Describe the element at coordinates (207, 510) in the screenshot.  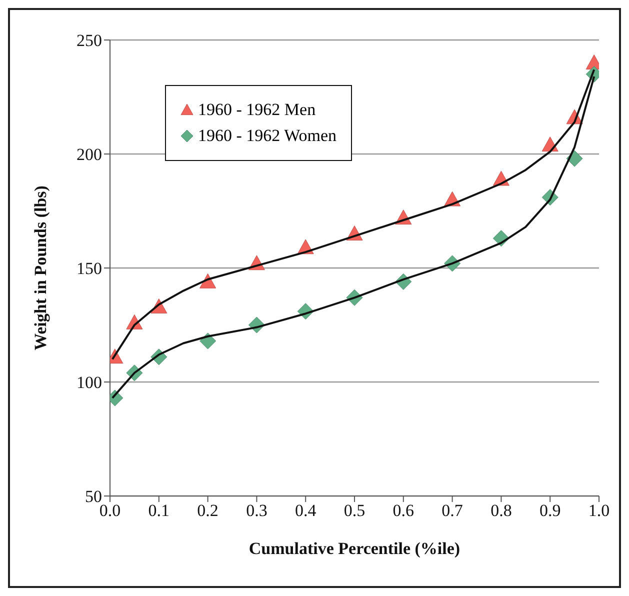
I see `x-tick-label: 0.2` at that location.